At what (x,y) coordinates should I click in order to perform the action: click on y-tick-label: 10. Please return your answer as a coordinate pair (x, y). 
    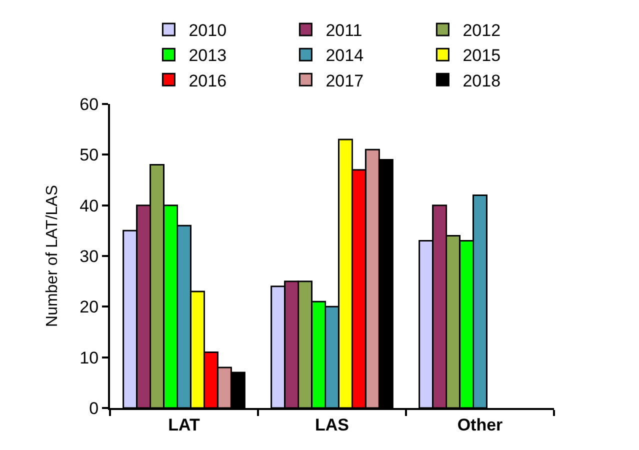
    Looking at the image, I should click on (89, 358).